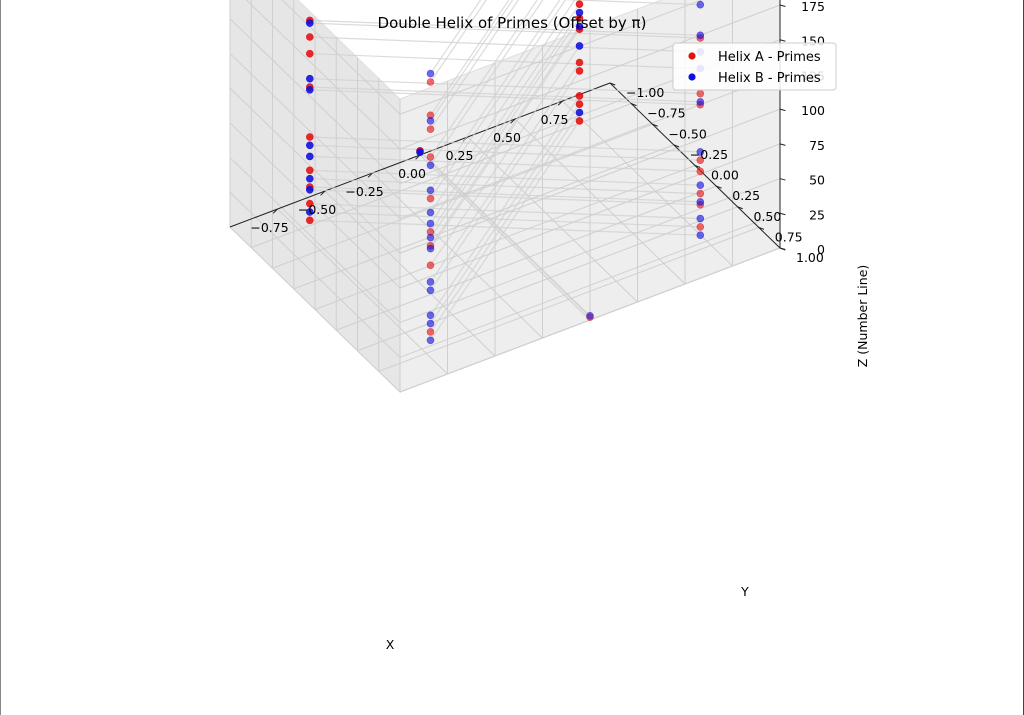 The width and height of the screenshot is (1024, 715). Describe the element at coordinates (0, 357) in the screenshot. I see `left-edge-border` at that location.